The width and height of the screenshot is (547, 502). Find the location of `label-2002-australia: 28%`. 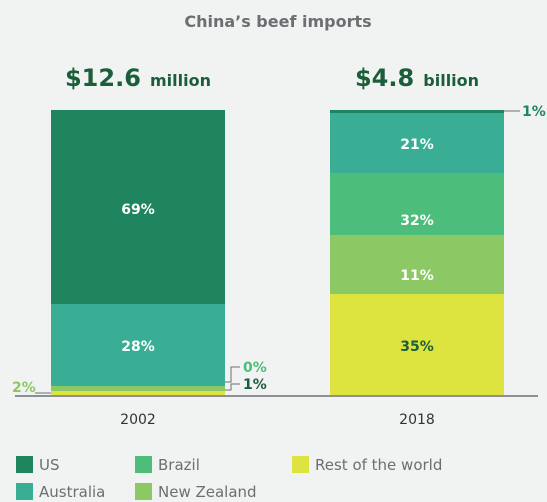

label-2002-australia: 28% is located at coordinates (138, 347).